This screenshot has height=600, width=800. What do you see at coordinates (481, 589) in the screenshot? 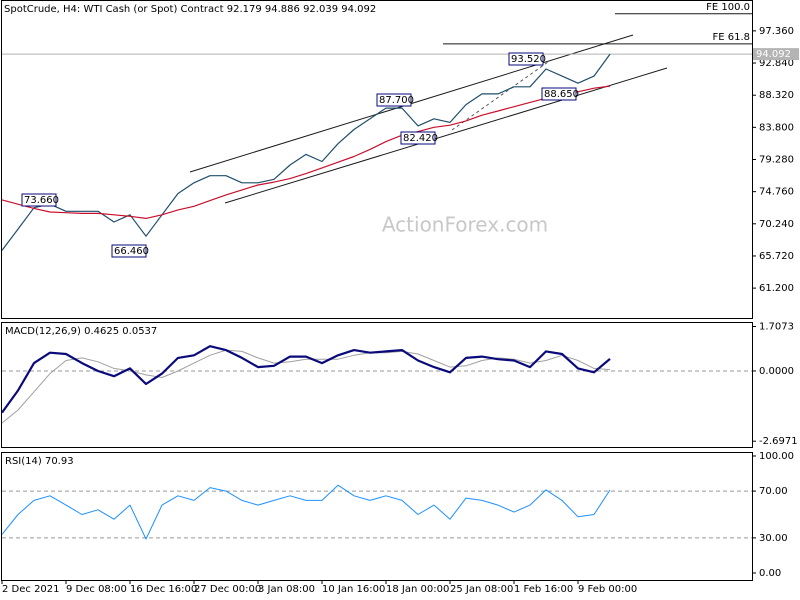
I see `x-tick-label: 25 Jan 08:00` at bounding box center [481, 589].